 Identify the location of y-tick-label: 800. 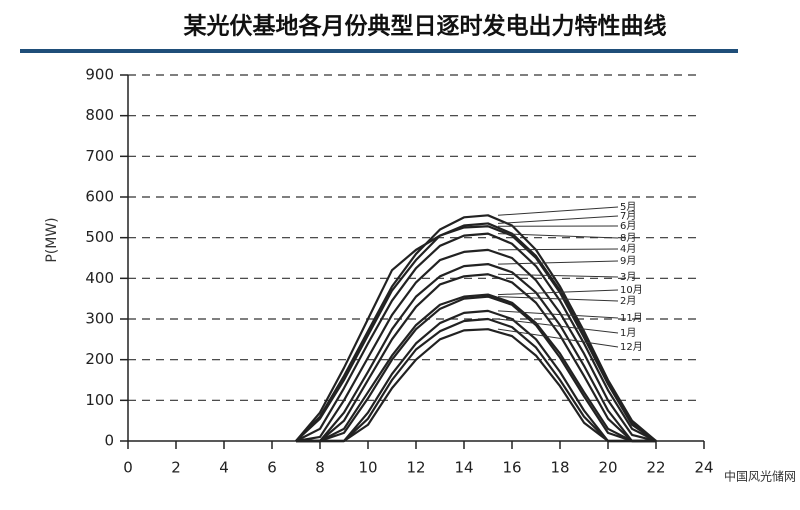
(99, 115).